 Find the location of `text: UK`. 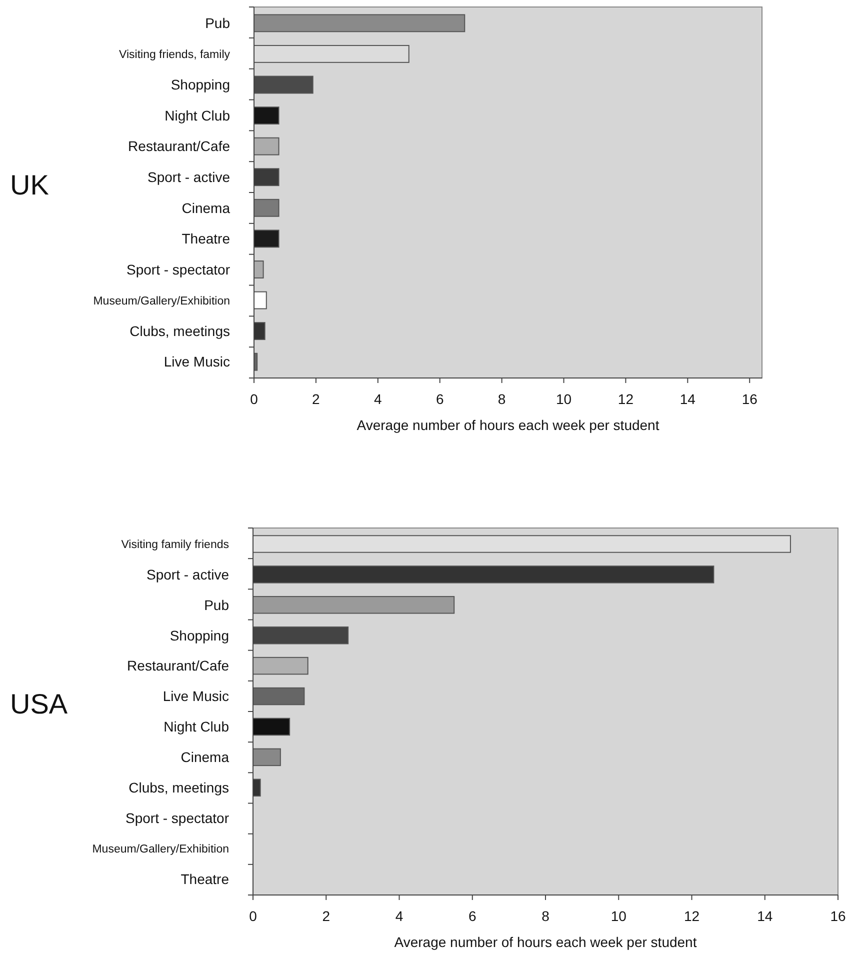

text: UK is located at coordinates (30, 185).